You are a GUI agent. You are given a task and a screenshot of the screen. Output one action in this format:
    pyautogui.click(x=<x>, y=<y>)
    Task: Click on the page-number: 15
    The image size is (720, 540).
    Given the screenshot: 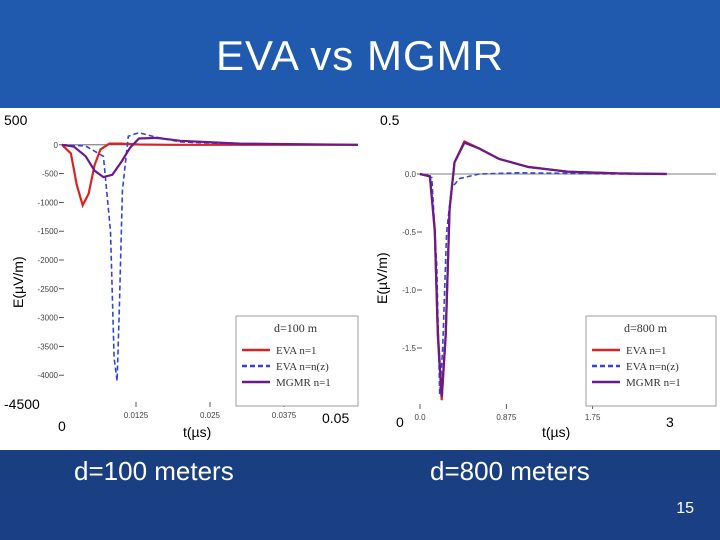 What is the action you would take?
    pyautogui.click(x=685, y=508)
    